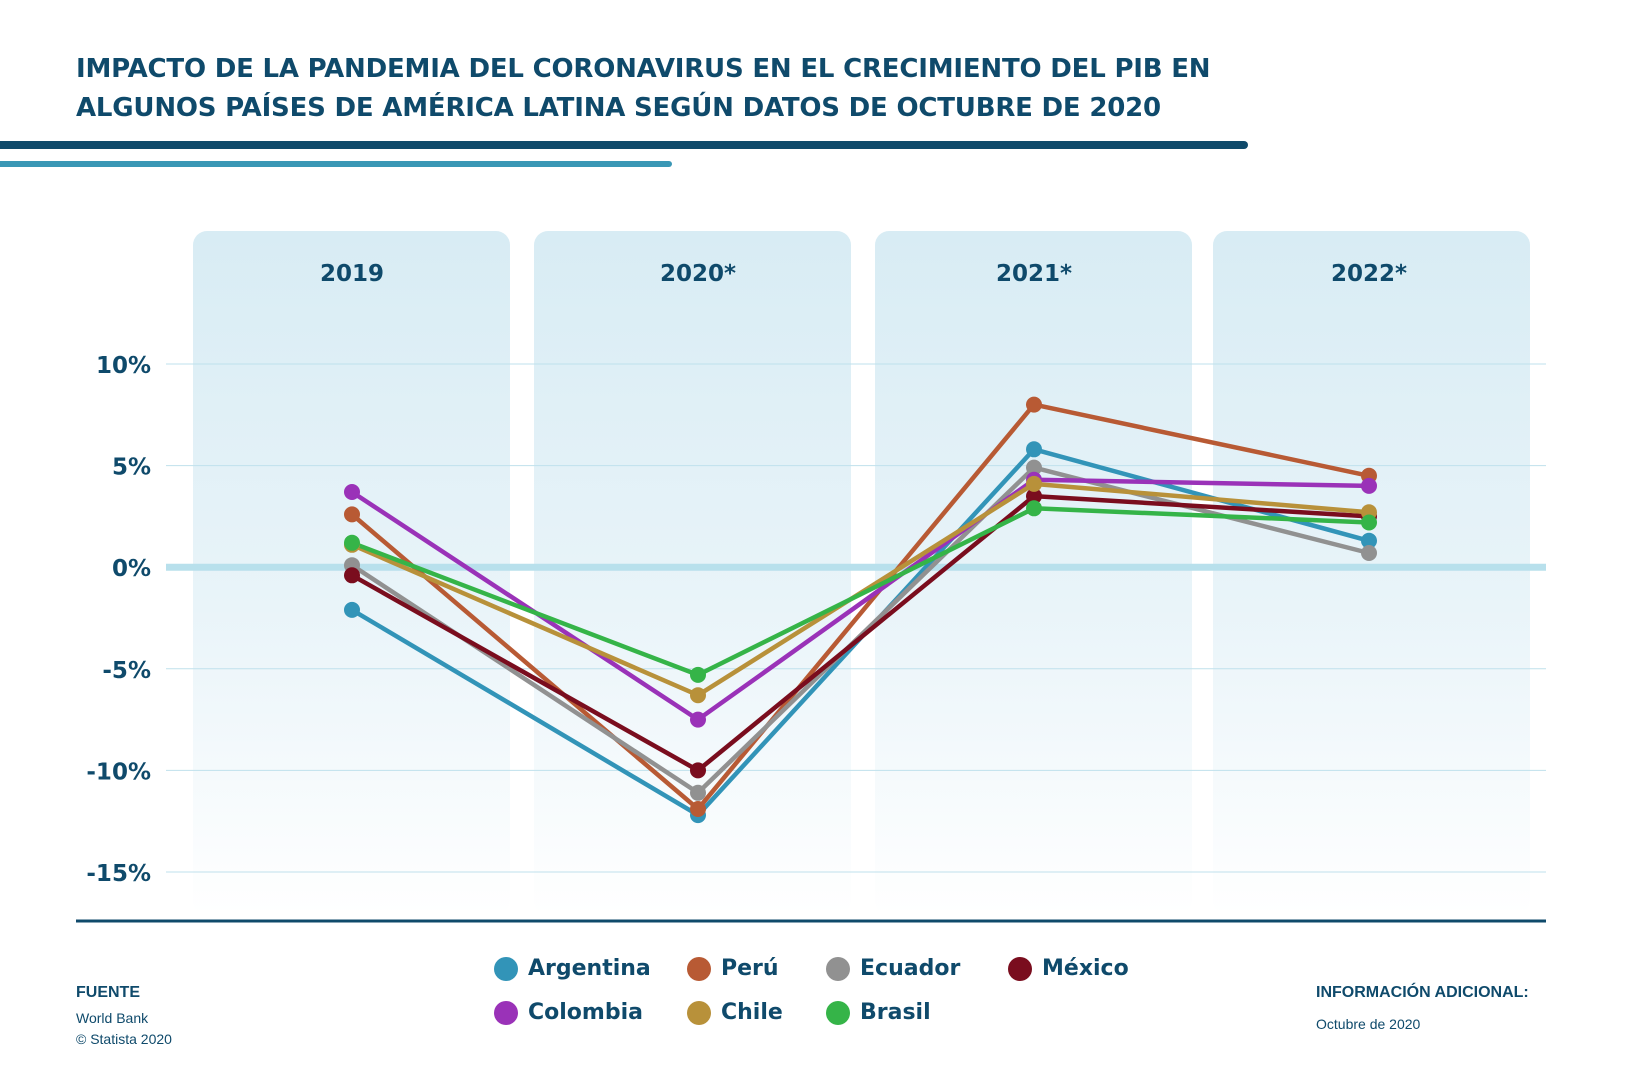 The width and height of the screenshot is (1628, 1080). Describe the element at coordinates (624, 145) in the screenshot. I see `title-rule-dark` at that location.